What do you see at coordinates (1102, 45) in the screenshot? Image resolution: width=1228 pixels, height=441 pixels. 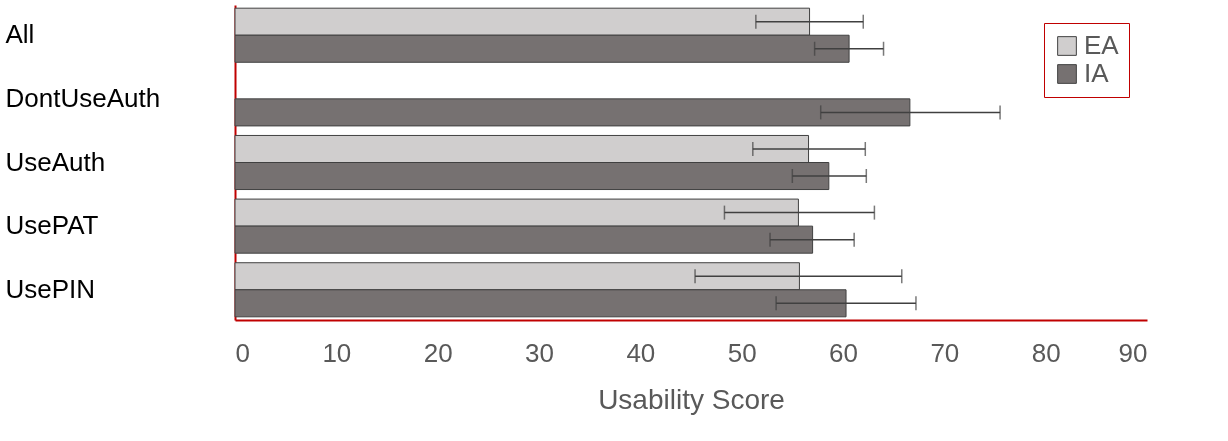 I see `legend-label: EA` at bounding box center [1102, 45].